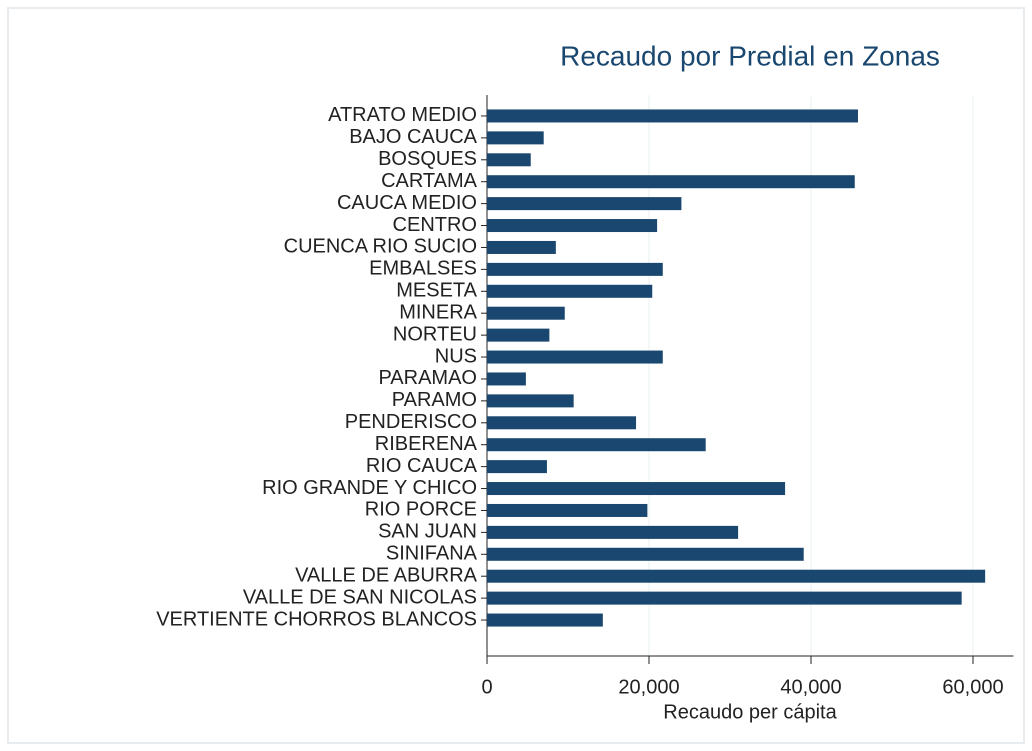  What do you see at coordinates (402, 115) in the screenshot?
I see `y-tick-label: ATRATO MEDIO` at bounding box center [402, 115].